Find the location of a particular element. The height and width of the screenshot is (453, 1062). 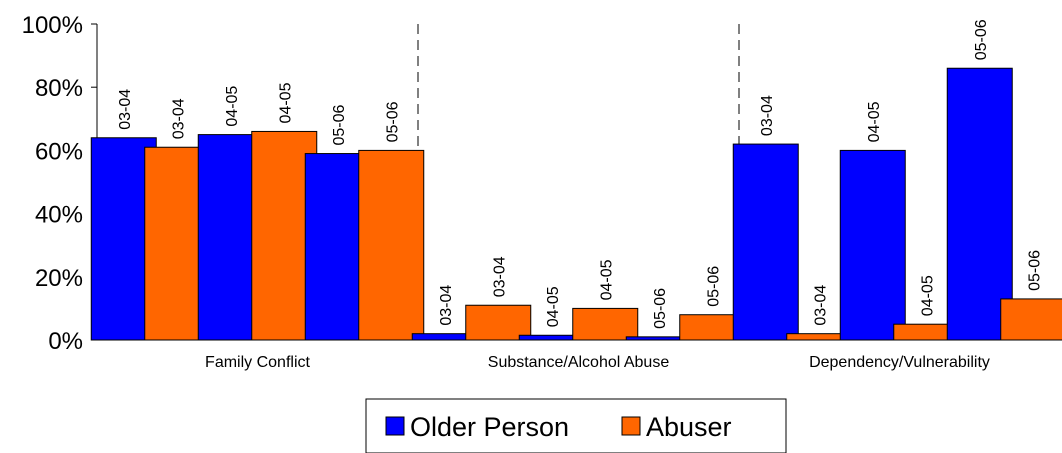

y-tick-label: 60% is located at coordinates (59, 151).